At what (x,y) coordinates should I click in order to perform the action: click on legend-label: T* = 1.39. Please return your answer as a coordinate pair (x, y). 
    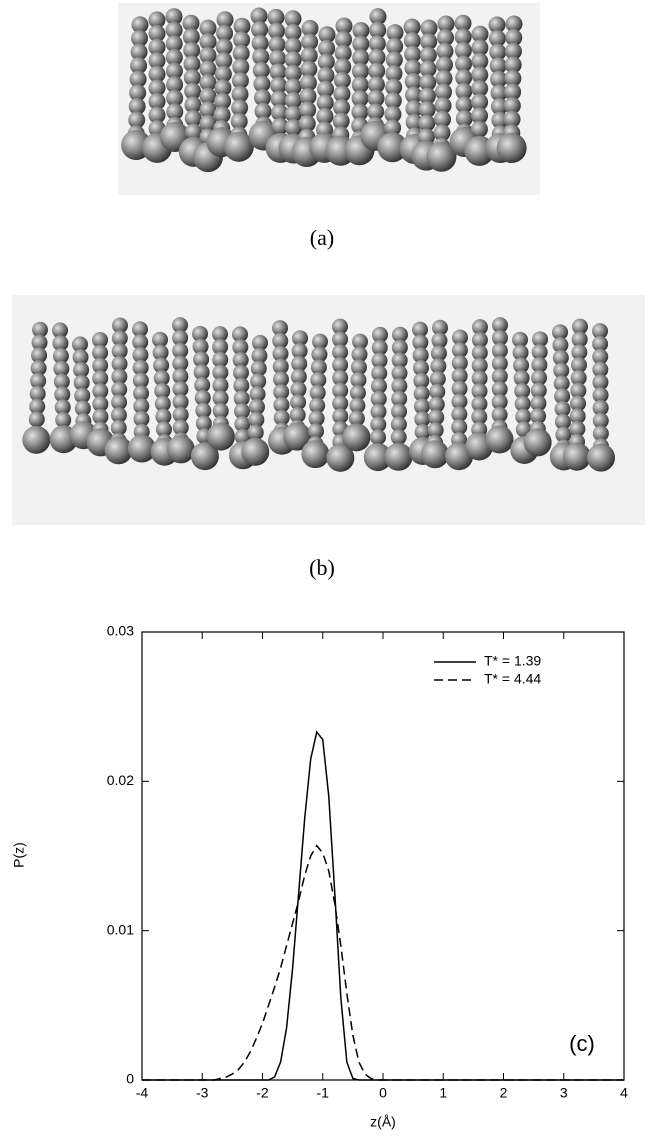
    Looking at the image, I should click on (512, 661).